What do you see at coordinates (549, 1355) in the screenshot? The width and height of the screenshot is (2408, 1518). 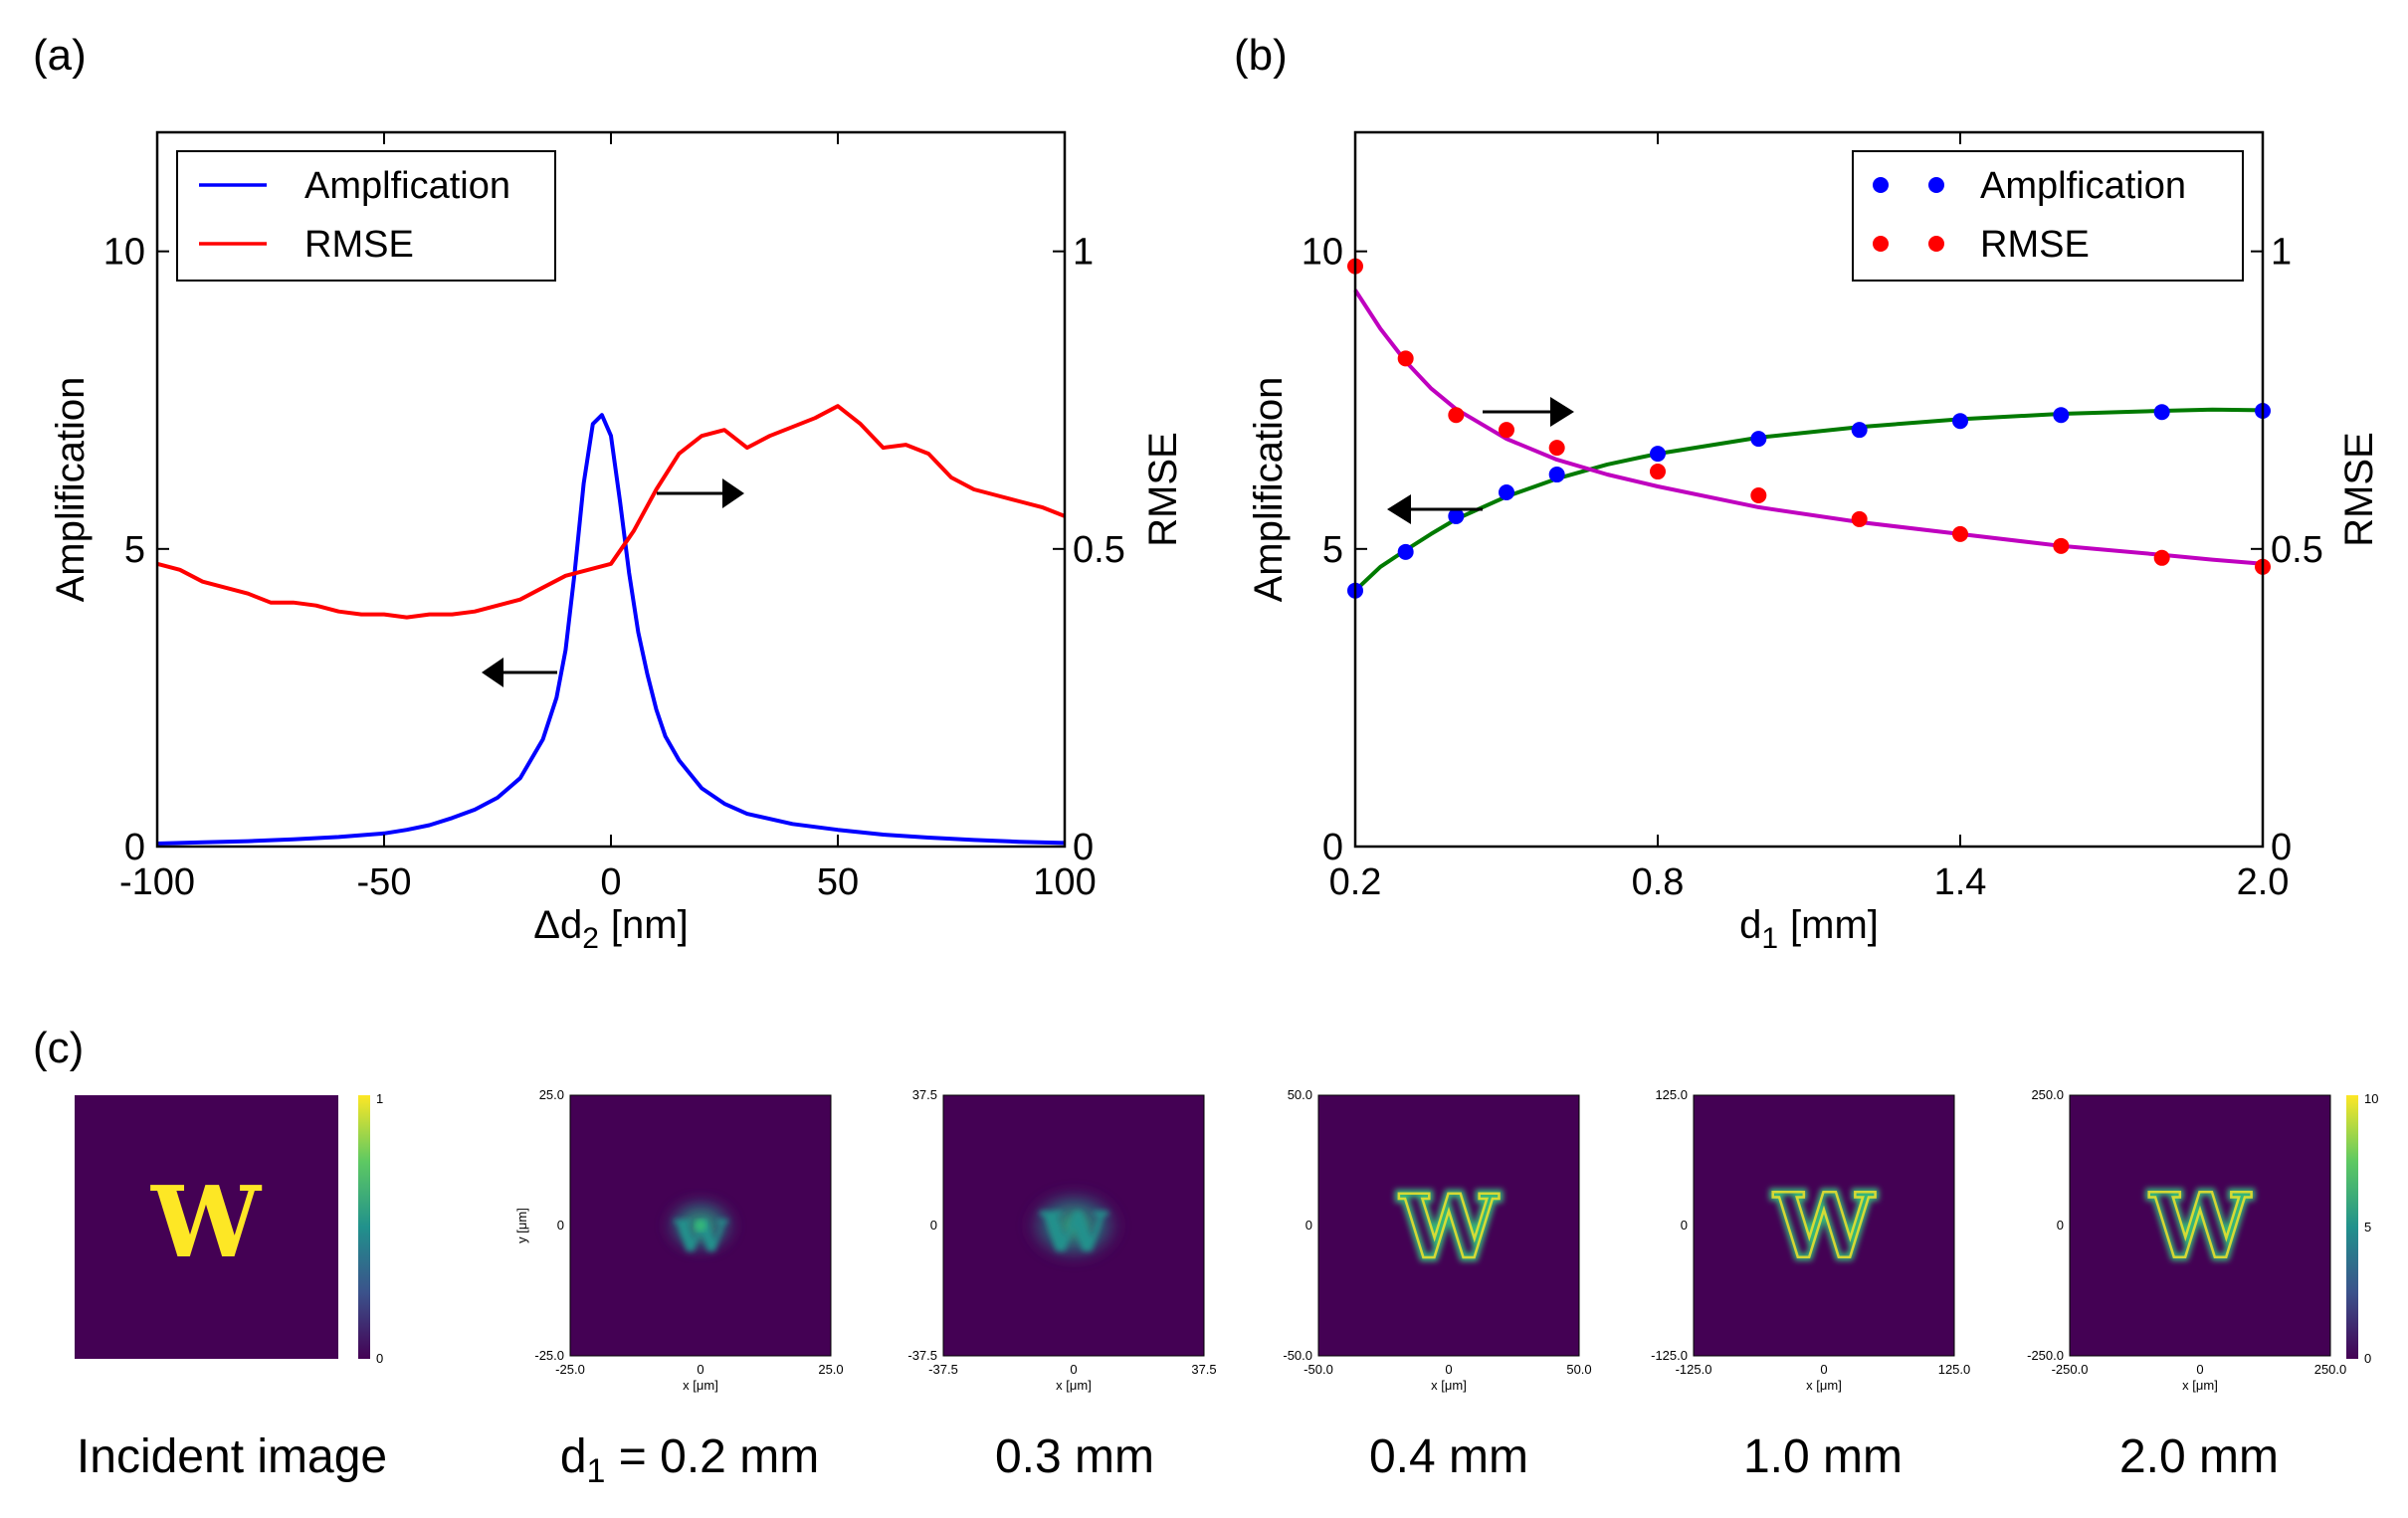 I see `heatmap-y-tick: -25.0` at bounding box center [549, 1355].